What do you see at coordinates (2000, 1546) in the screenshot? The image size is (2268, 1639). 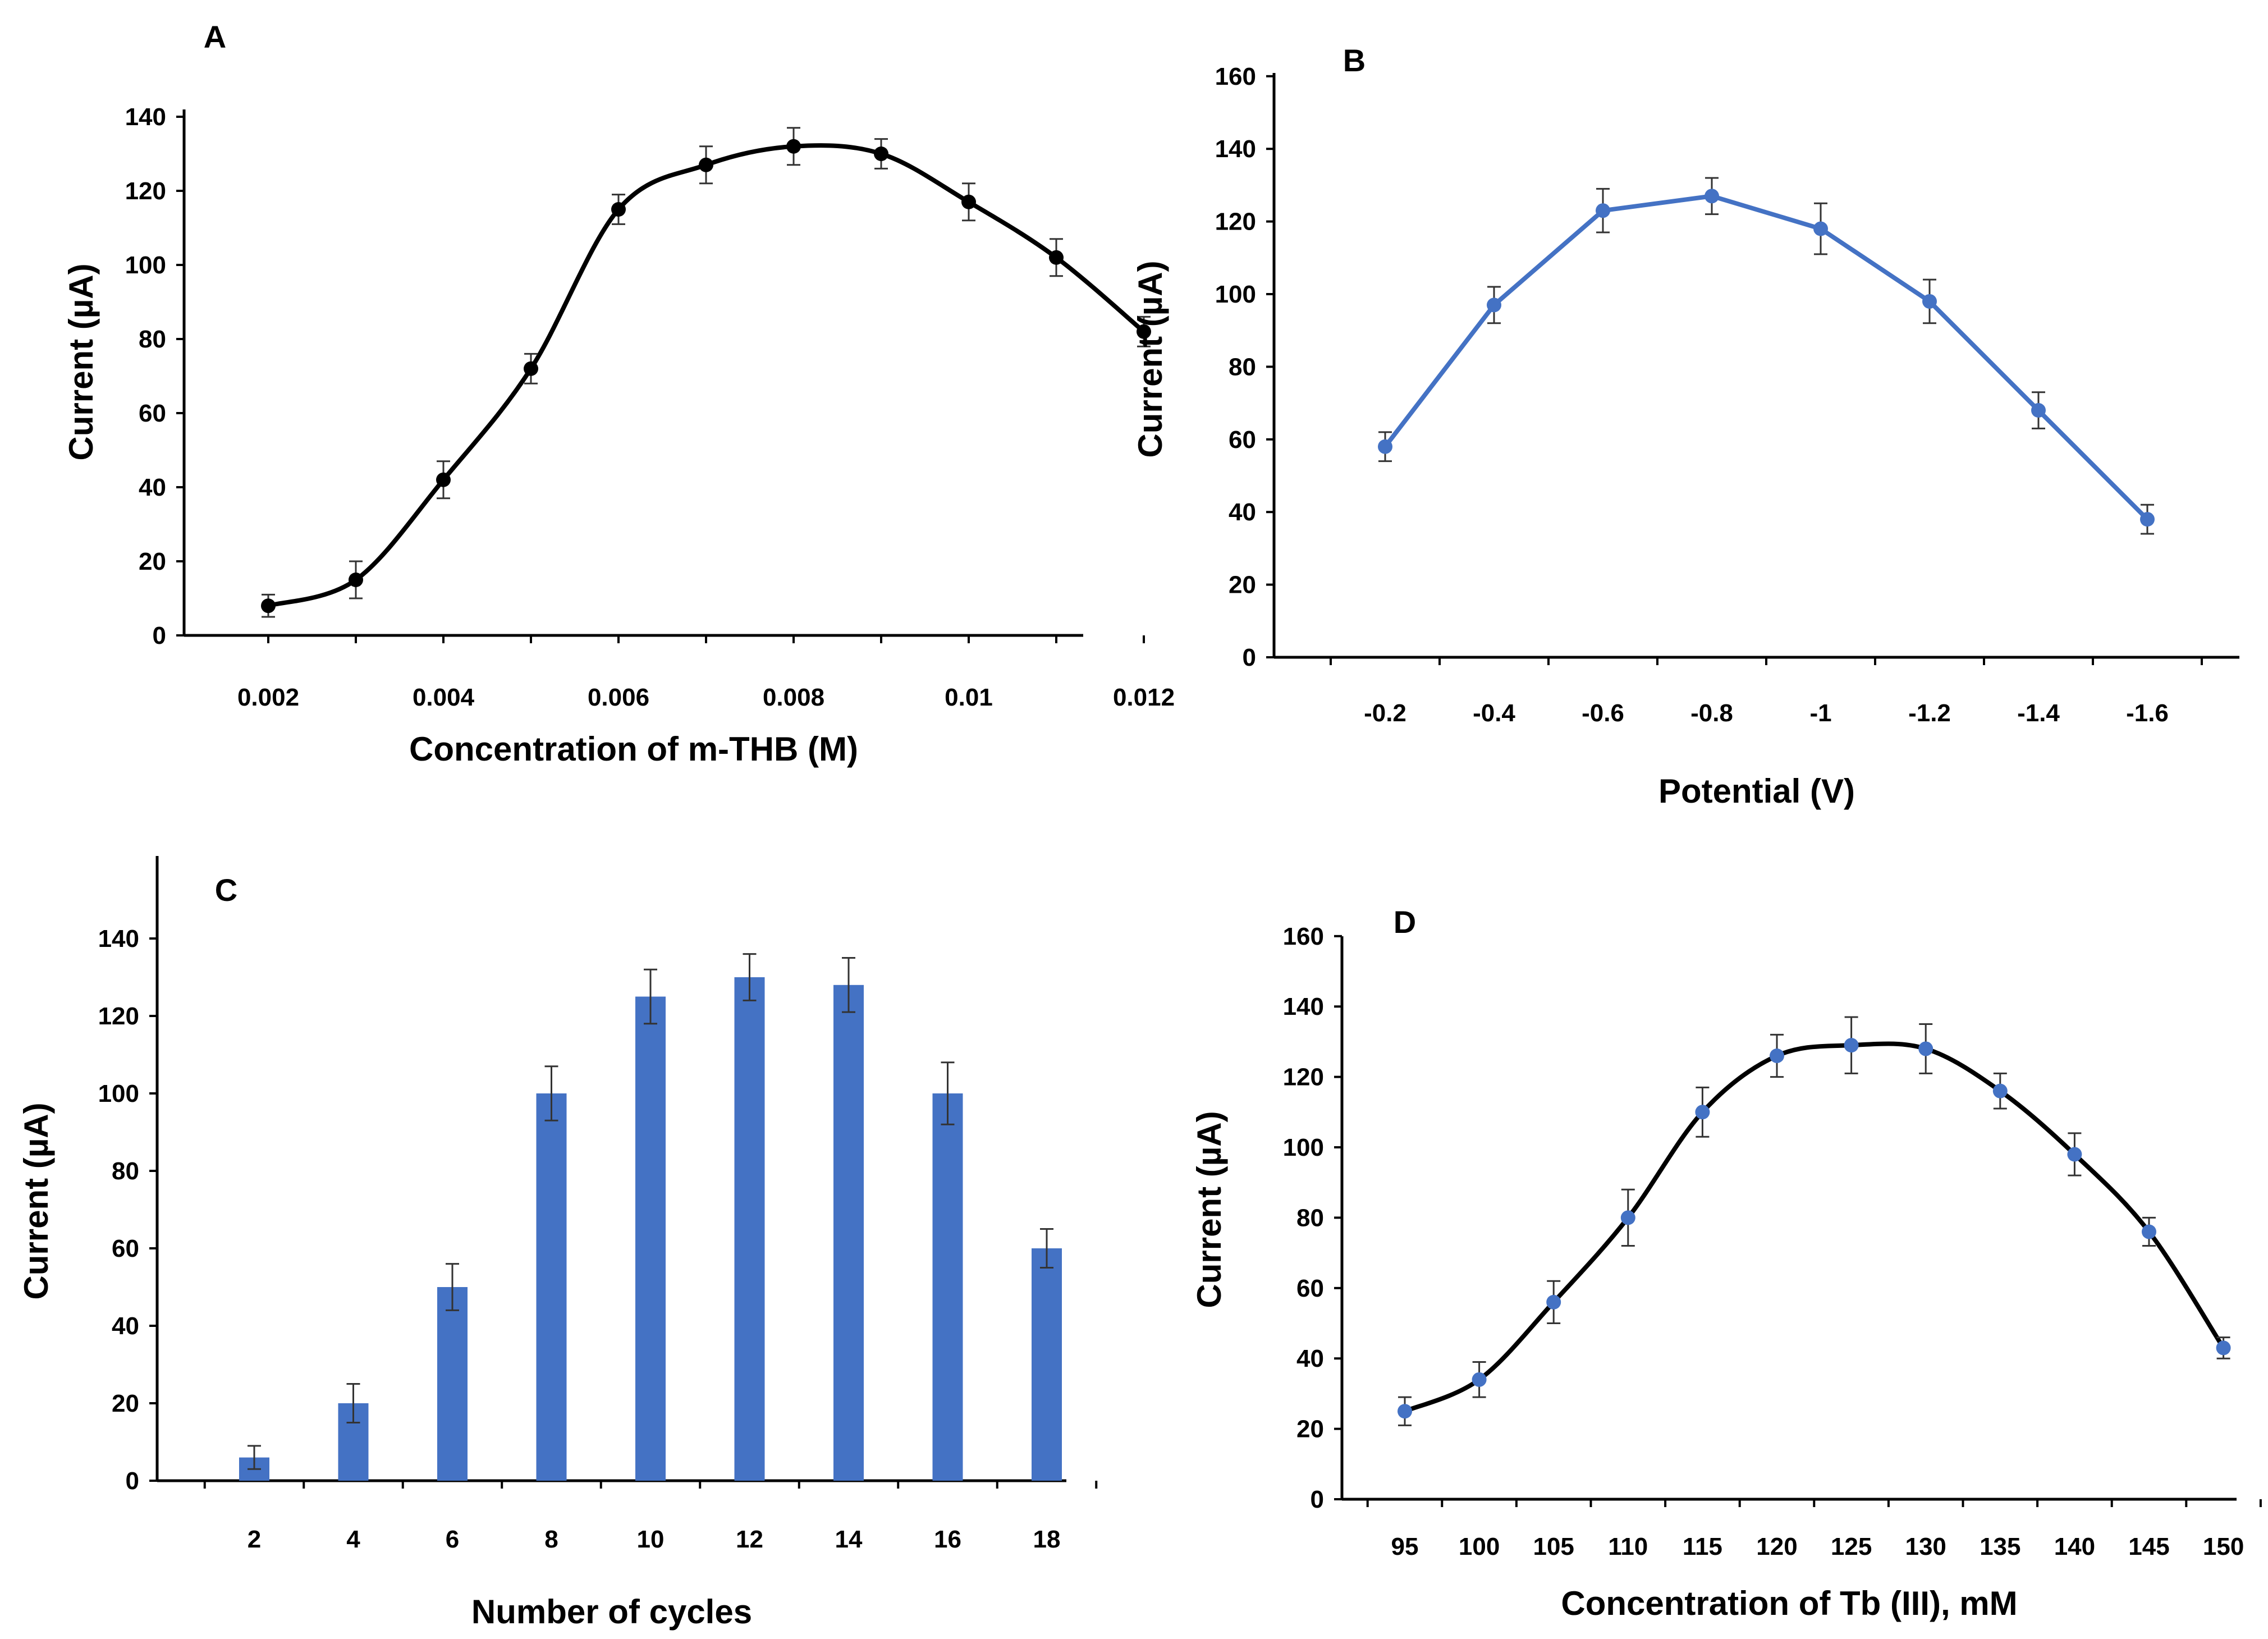 I see `x-tick-label: 135` at bounding box center [2000, 1546].